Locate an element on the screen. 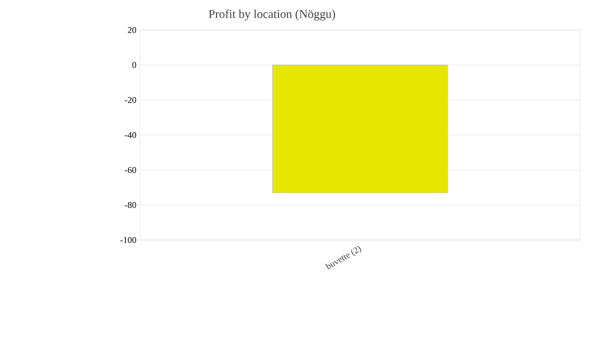 This screenshot has width=600, height=360. y-tick-label: -60 is located at coordinates (130, 170).